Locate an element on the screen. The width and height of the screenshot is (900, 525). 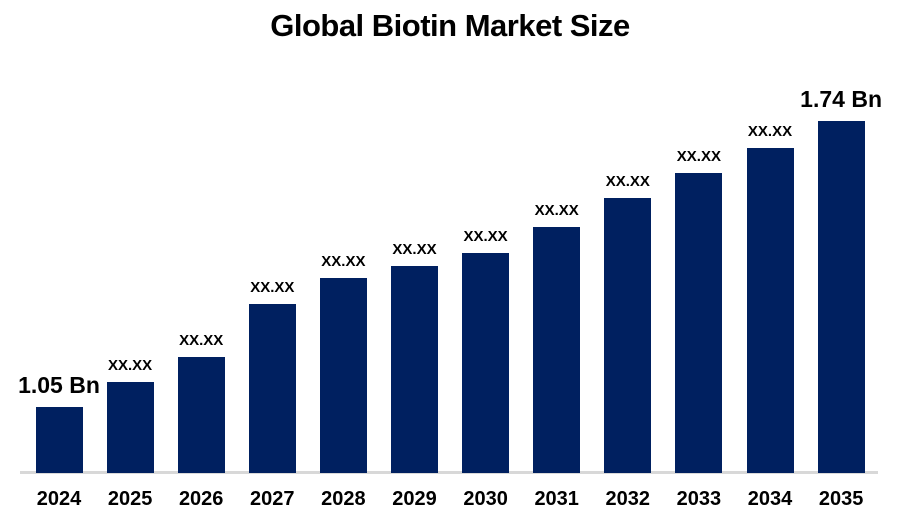
bar-group: XX.XX 2027 is located at coordinates (272, 262).